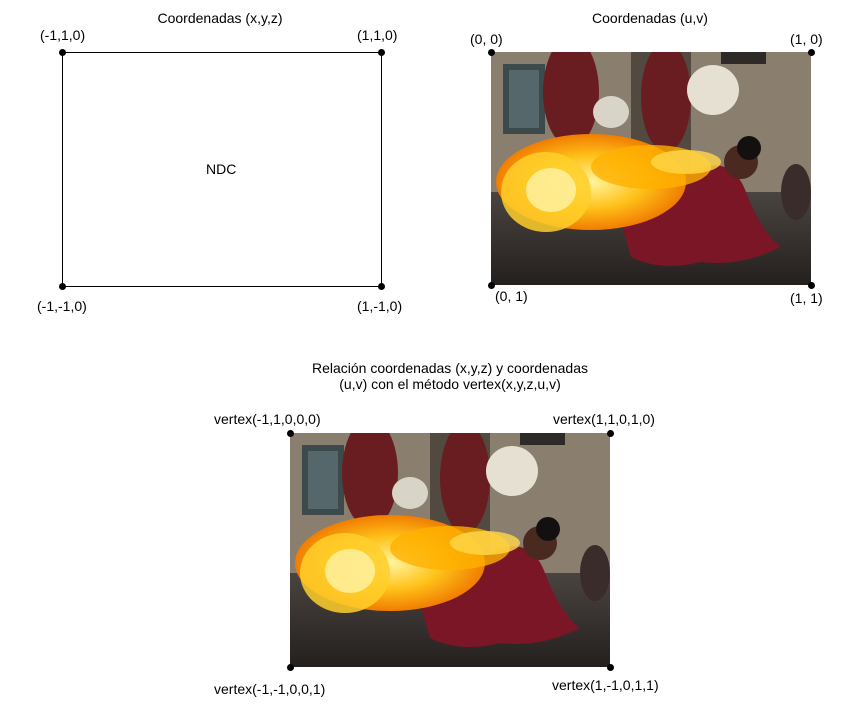 This screenshot has width=863, height=706. What do you see at coordinates (62, 306) in the screenshot?
I see `ndc-corner-bottom-left-label: (-1,-1,0)` at bounding box center [62, 306].